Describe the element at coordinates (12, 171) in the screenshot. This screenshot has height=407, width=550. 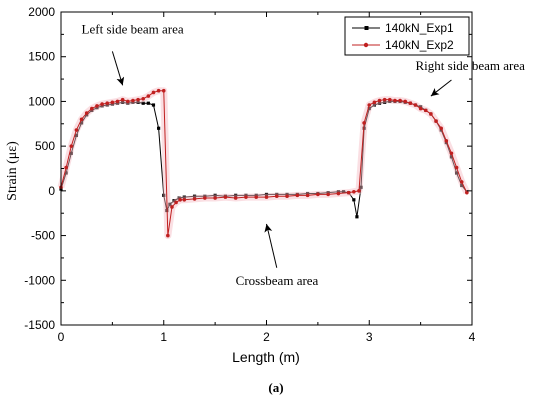
I see `y-axis-label: Strain (με)` at that location.